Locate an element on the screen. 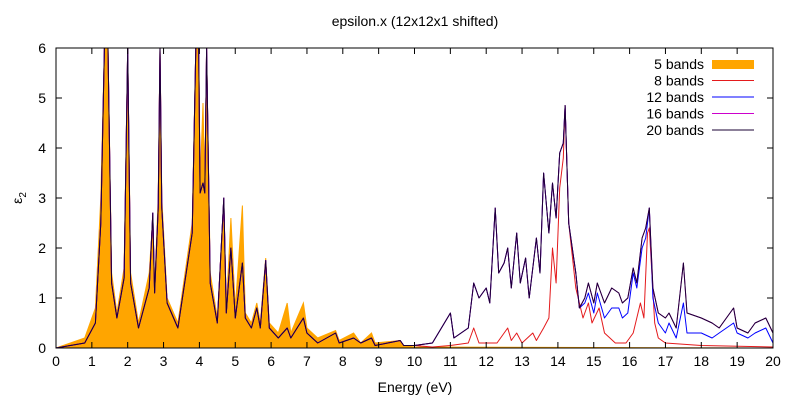 This screenshot has height=400, width=800. y-axis-title: ε2 is located at coordinates (19, 198).